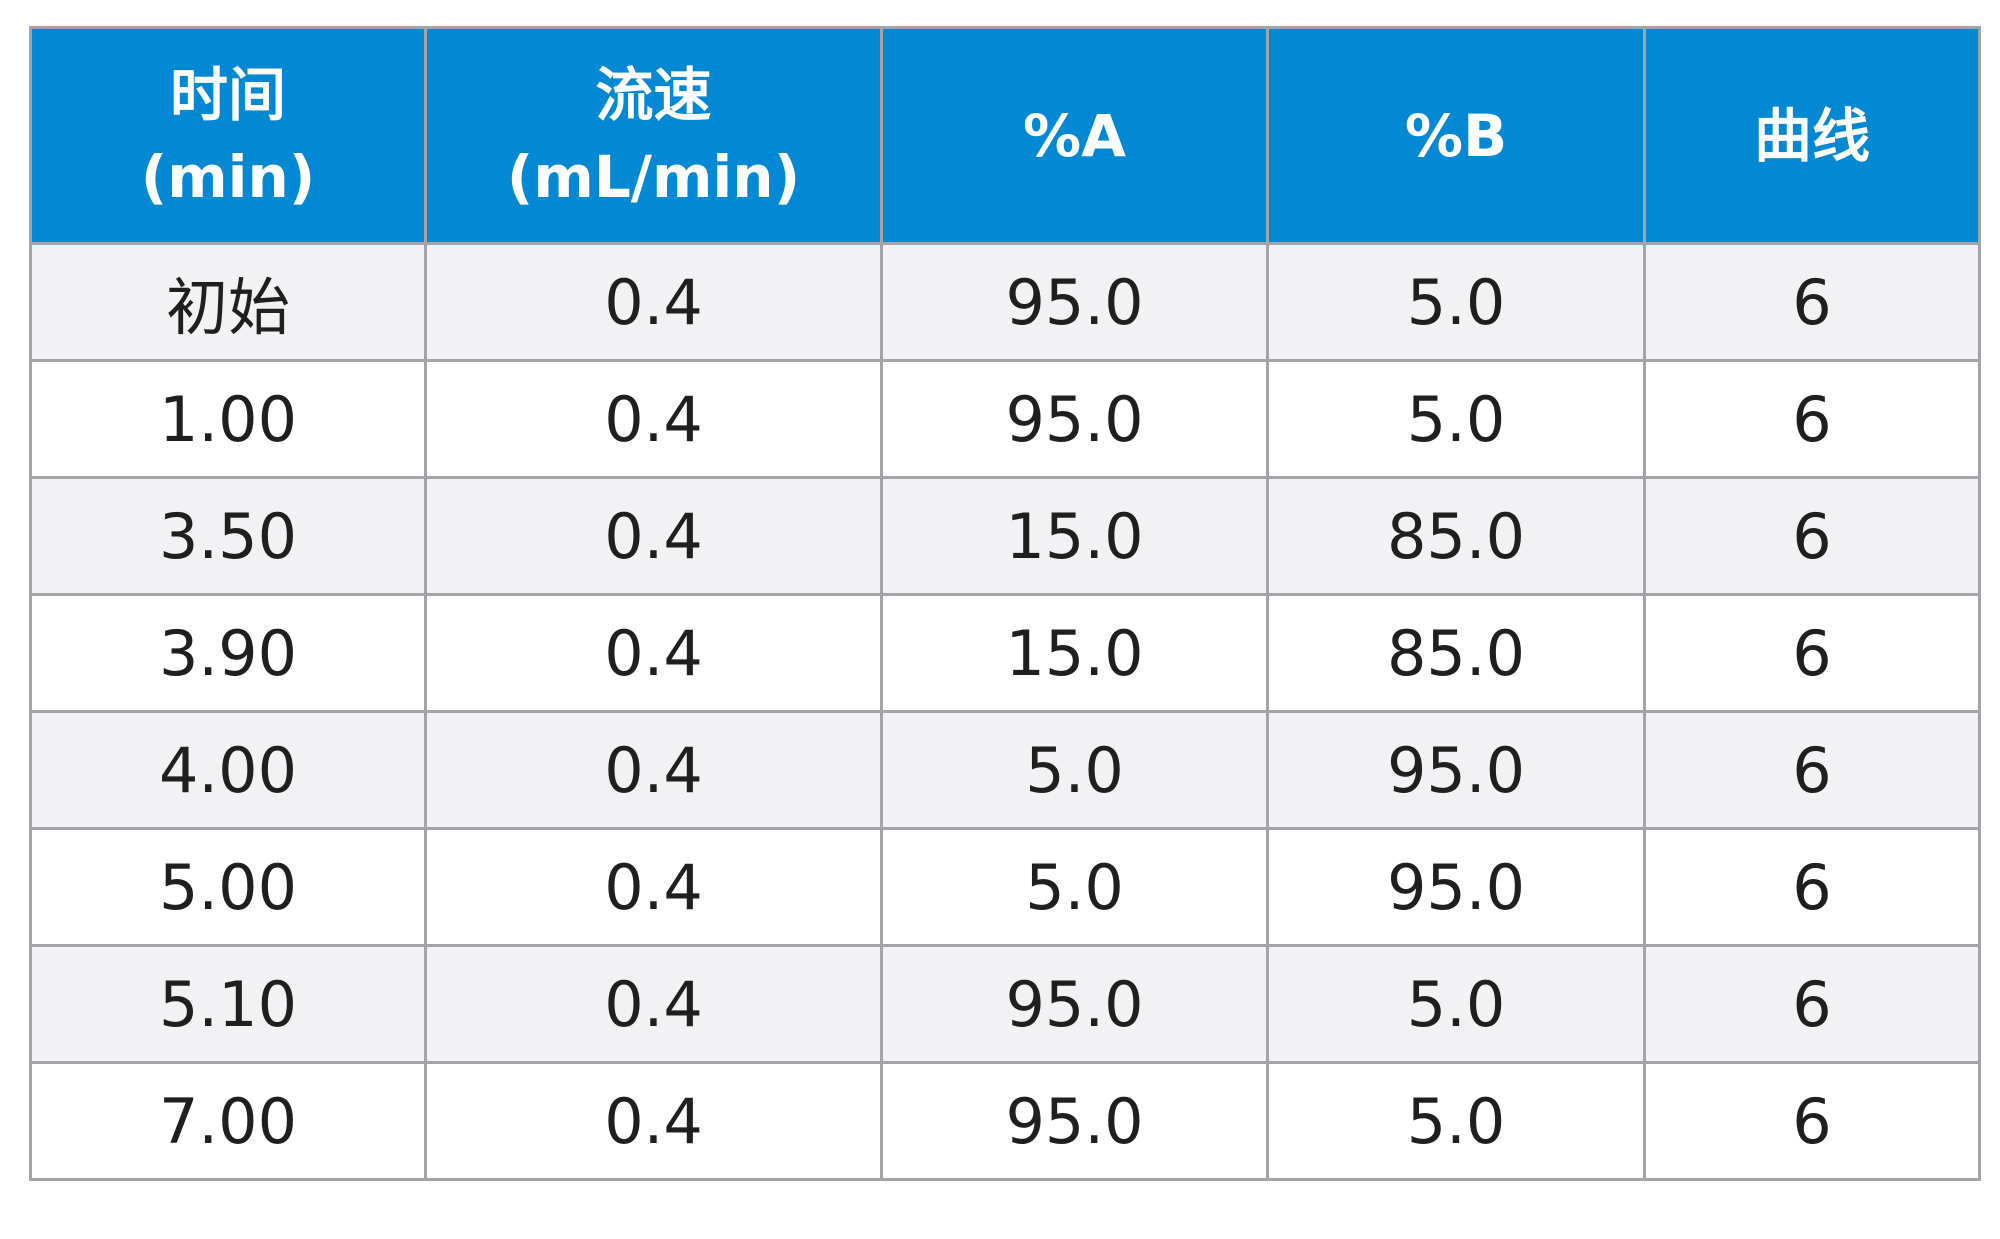  Describe the element at coordinates (228, 176) in the screenshot. I see `header-time-unit: (min)` at that location.